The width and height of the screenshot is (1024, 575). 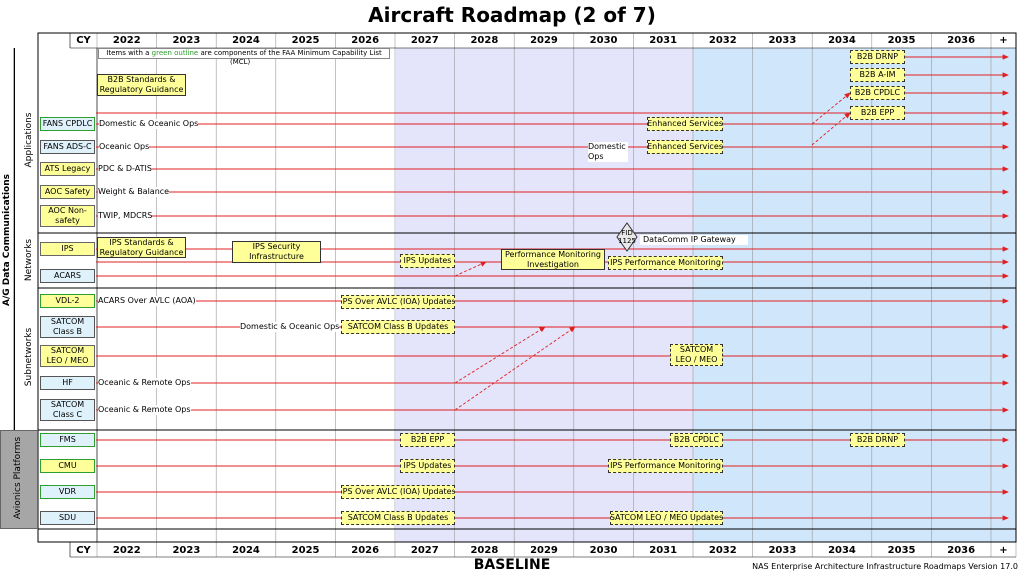 What do you see at coordinates (901, 550) in the screenshot?
I see `bottom-year-2035: 2035` at bounding box center [901, 550].